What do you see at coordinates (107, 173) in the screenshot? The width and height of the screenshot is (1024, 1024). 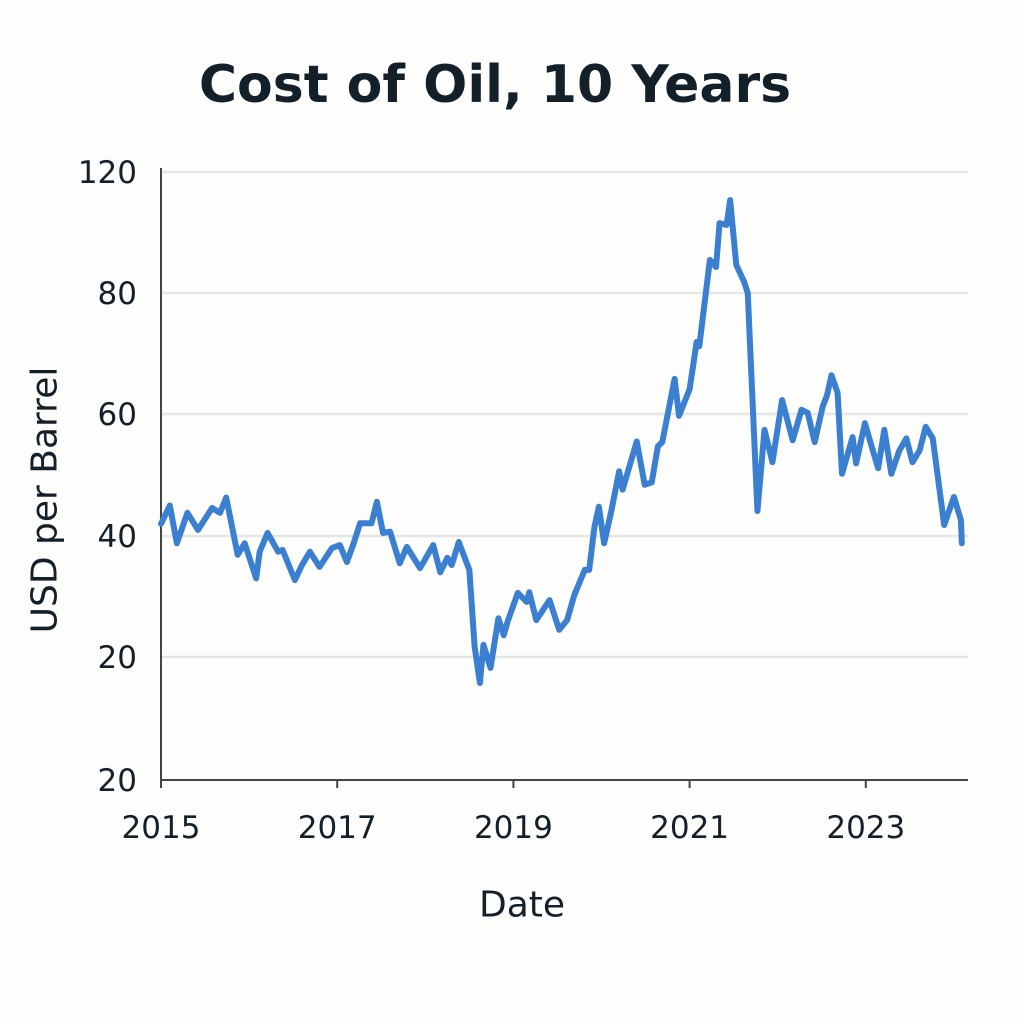 I see `y-tick-label: 120` at bounding box center [107, 173].